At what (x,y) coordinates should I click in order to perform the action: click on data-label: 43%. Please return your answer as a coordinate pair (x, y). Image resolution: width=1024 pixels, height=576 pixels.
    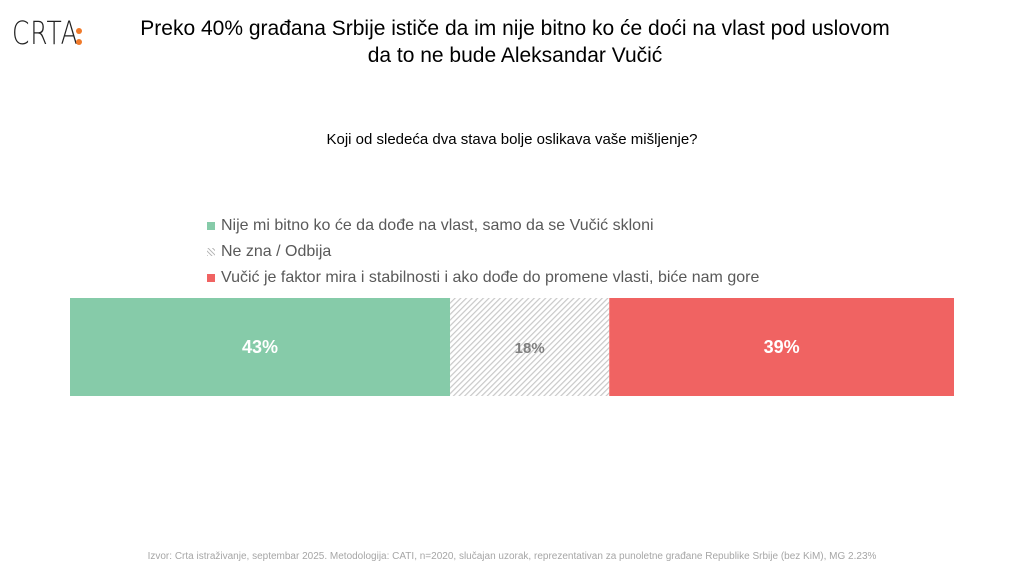
    Looking at the image, I should click on (260, 347).